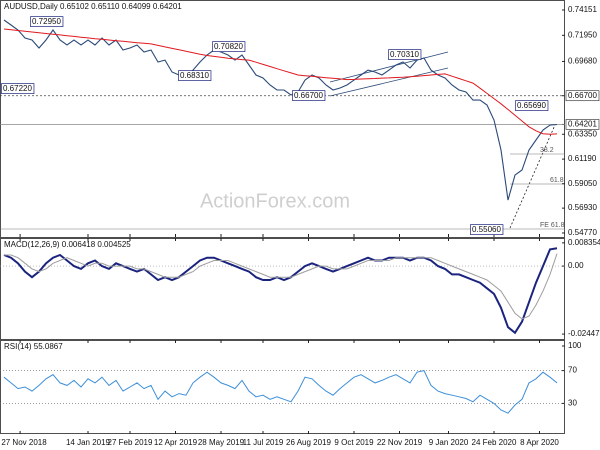 This screenshot has width=600, height=450. I want to click on x-tick-label: 9 Jan 2020, so click(449, 442).